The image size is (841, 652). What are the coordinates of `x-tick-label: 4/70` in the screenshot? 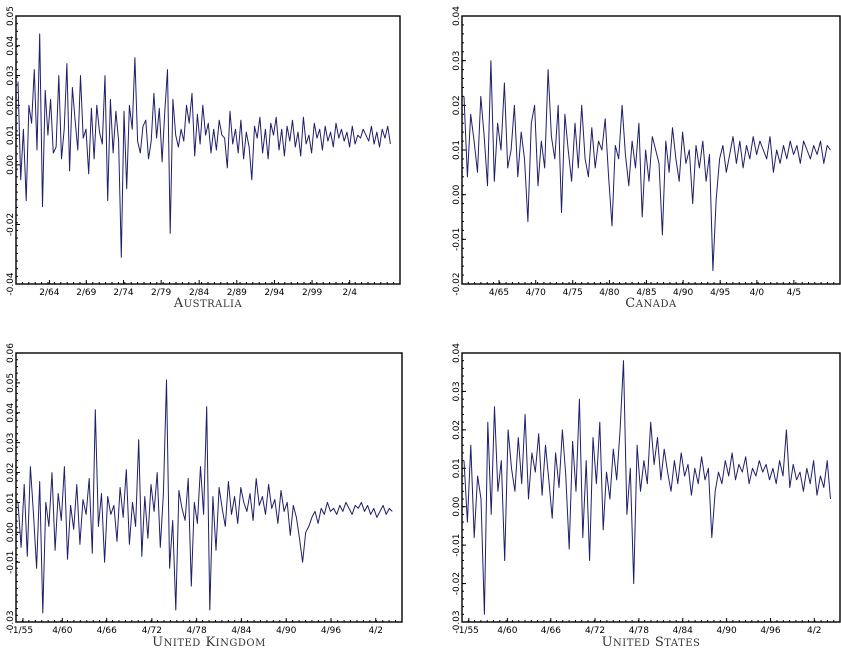 It's located at (536, 293).